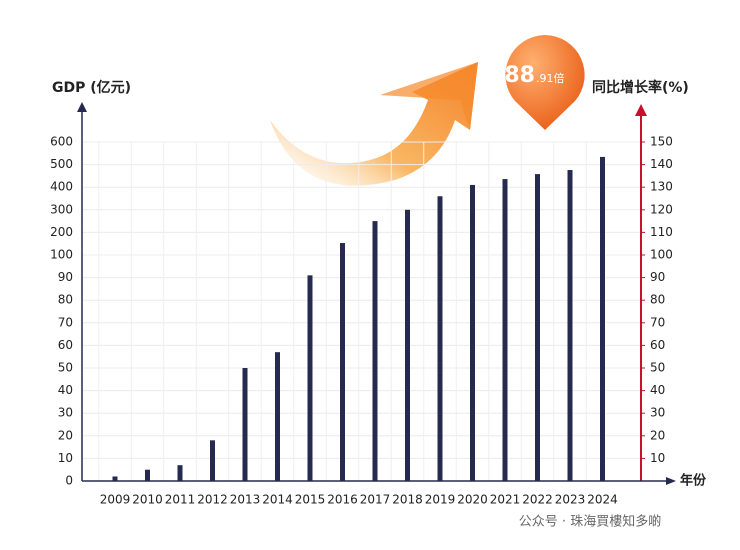 The width and height of the screenshot is (740, 550). I want to click on y-tick-label: 600, so click(61, 142).